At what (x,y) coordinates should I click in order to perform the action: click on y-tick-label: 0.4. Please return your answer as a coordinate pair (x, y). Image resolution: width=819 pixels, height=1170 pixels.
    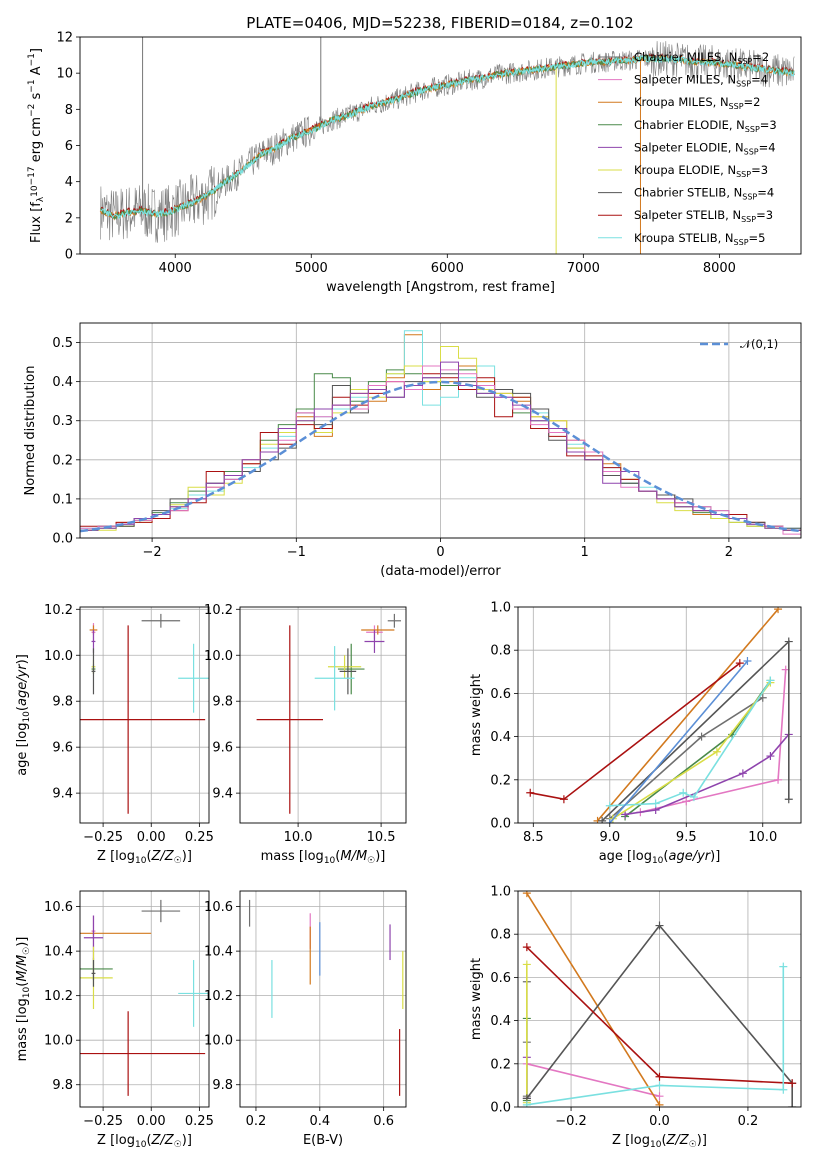
    Looking at the image, I should click on (62, 382).